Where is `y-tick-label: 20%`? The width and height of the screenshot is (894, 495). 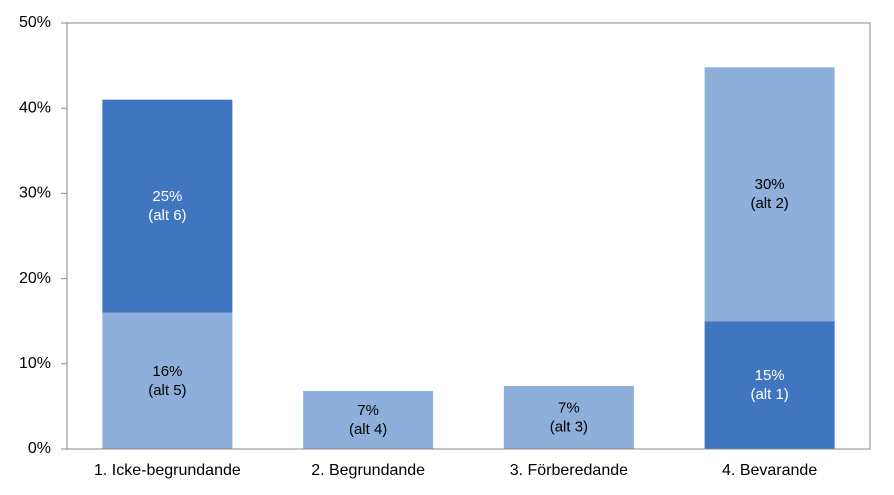
y-tick-label: 20% is located at coordinates (35, 278).